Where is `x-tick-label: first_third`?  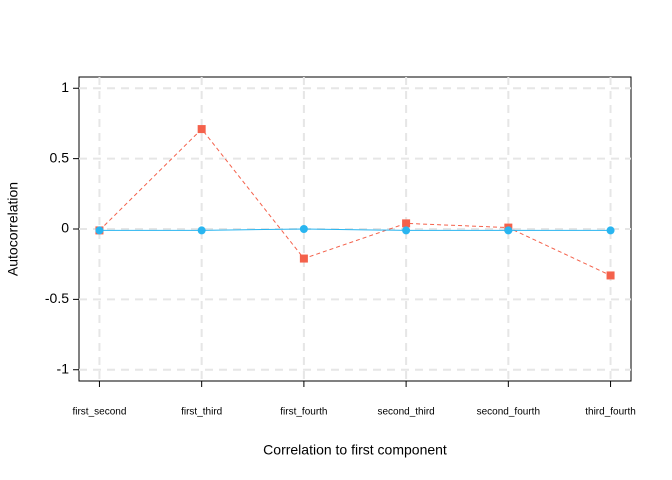
x-tick-label: first_third is located at coordinates (201, 412).